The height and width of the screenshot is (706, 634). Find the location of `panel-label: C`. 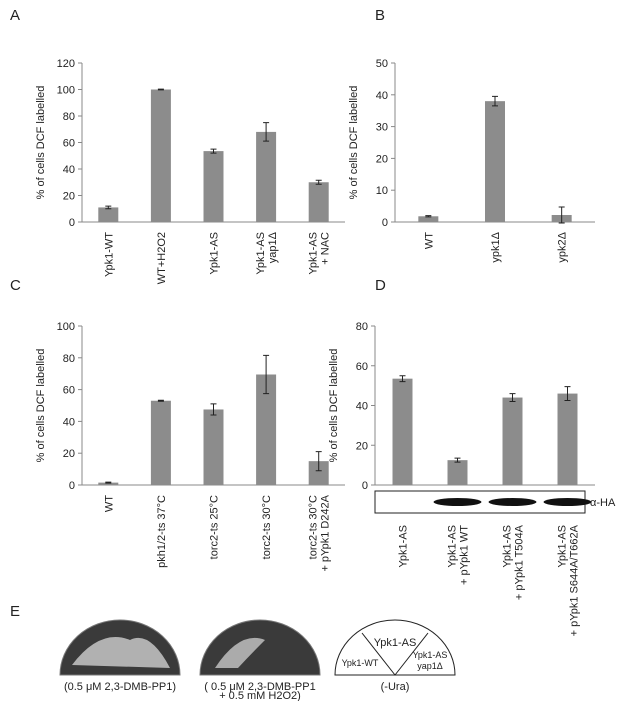

panel-label: C is located at coordinates (15, 285).